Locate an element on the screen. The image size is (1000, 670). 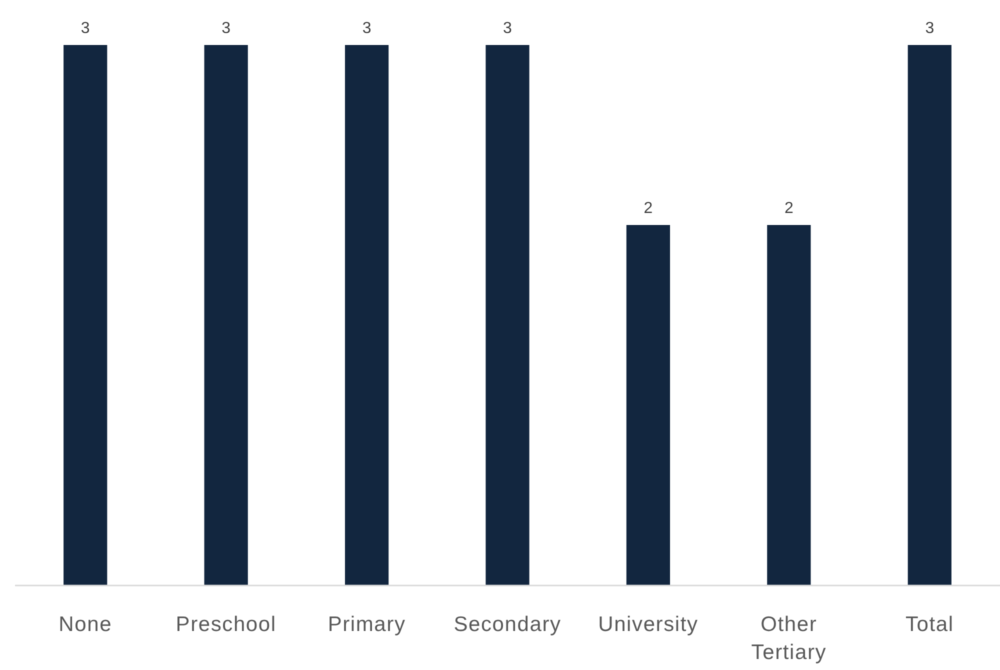
x-tick-label: University is located at coordinates (648, 624).